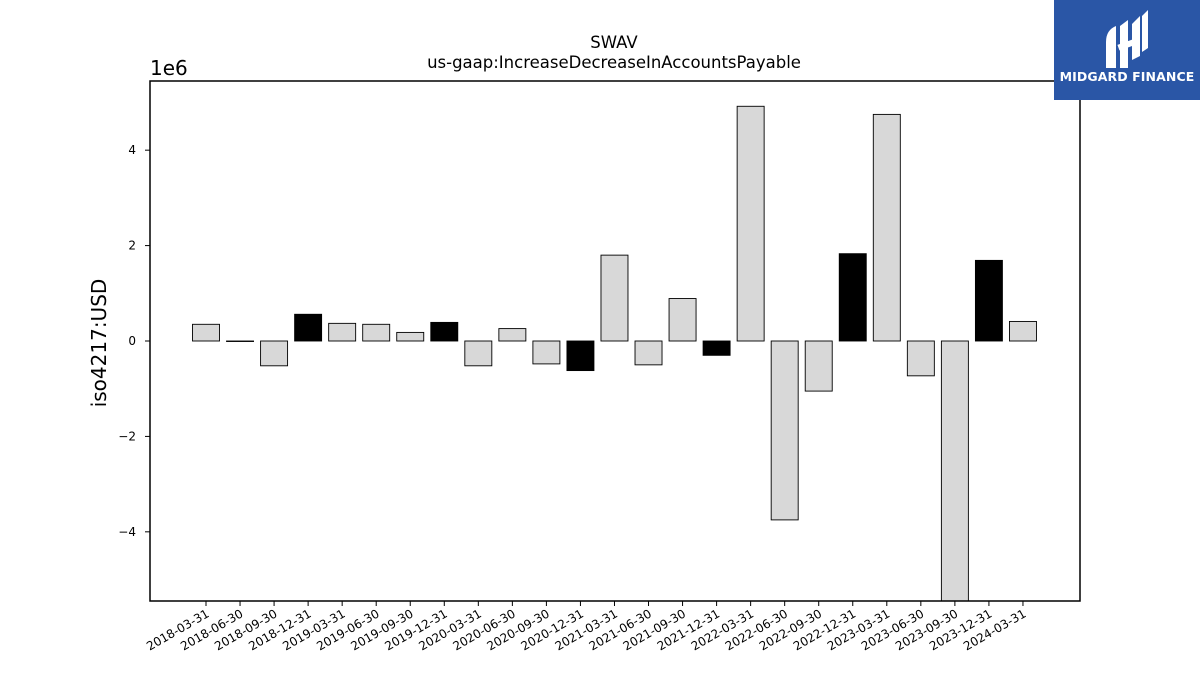  What do you see at coordinates (127, 532) in the screenshot?
I see `y-tick-label: −4` at bounding box center [127, 532].